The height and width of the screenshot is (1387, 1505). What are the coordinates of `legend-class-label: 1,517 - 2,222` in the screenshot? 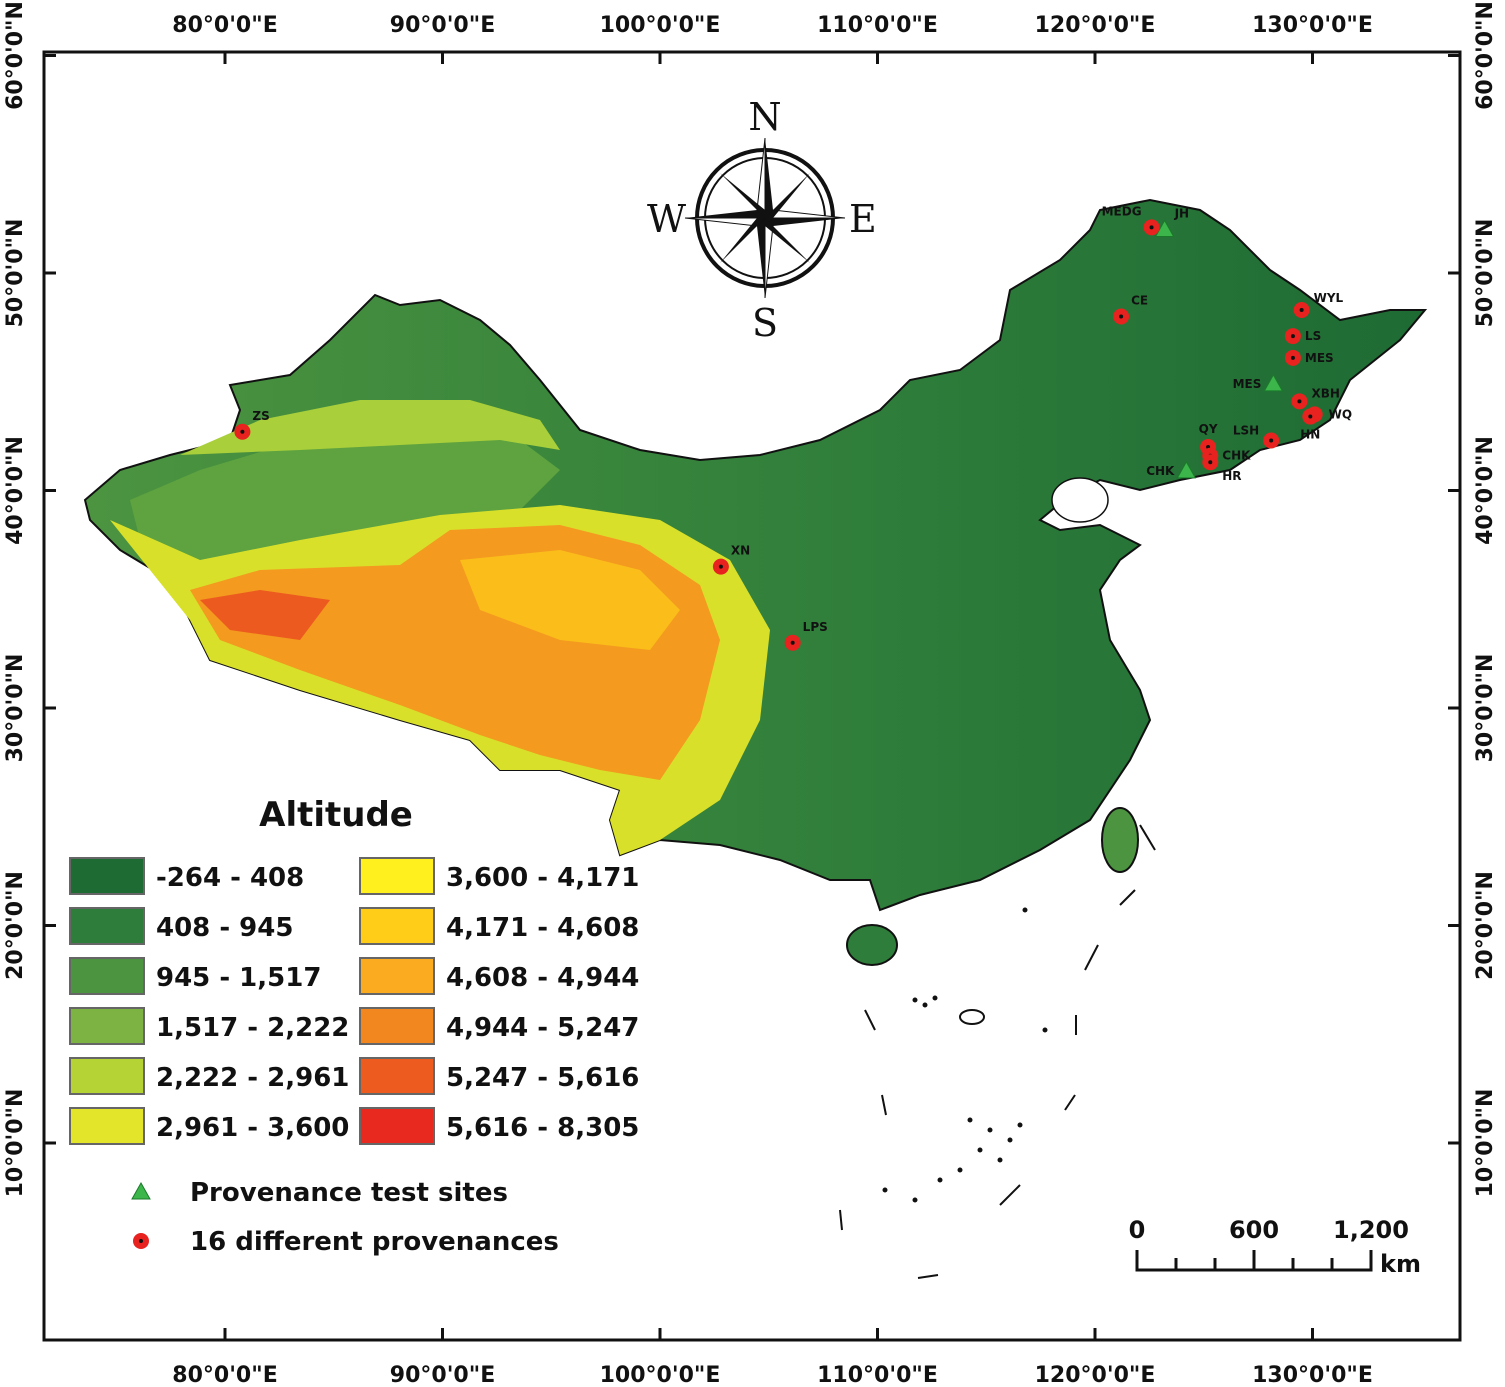 It's located at (252, 1028).